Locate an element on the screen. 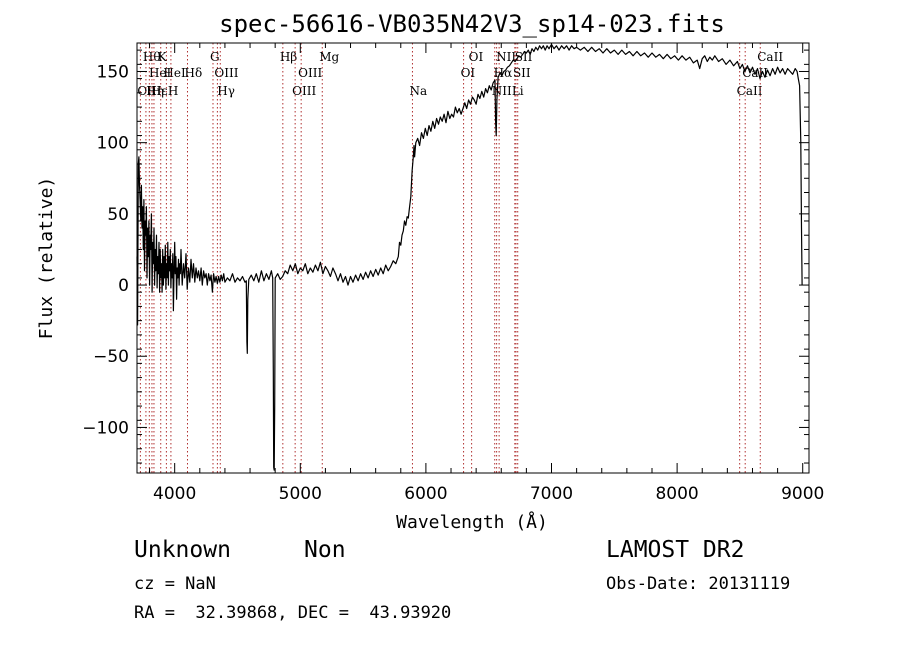 The image size is (900, 649). y-tick-label: −50 is located at coordinates (111, 357).